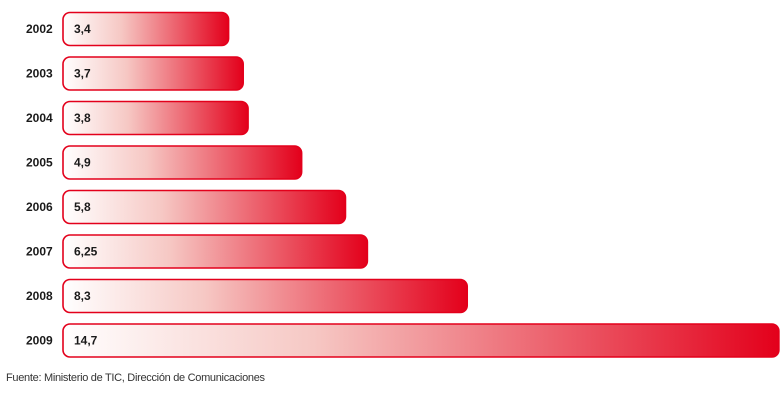  I want to click on bar-2003, so click(153, 73).